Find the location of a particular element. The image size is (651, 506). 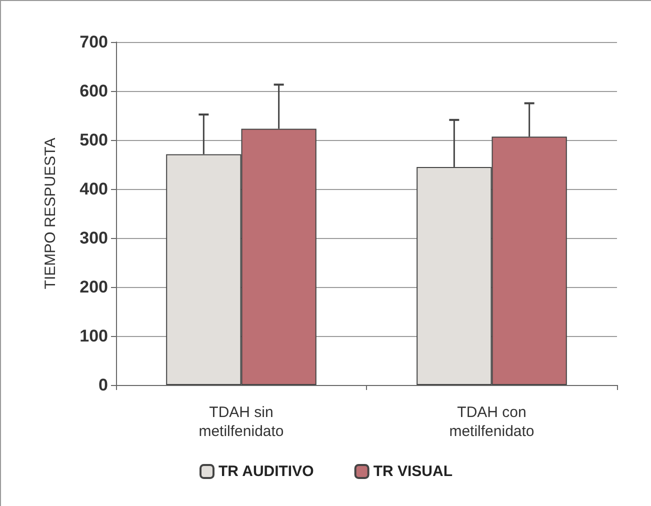

y-tick-label: 500 is located at coordinates (94, 140).